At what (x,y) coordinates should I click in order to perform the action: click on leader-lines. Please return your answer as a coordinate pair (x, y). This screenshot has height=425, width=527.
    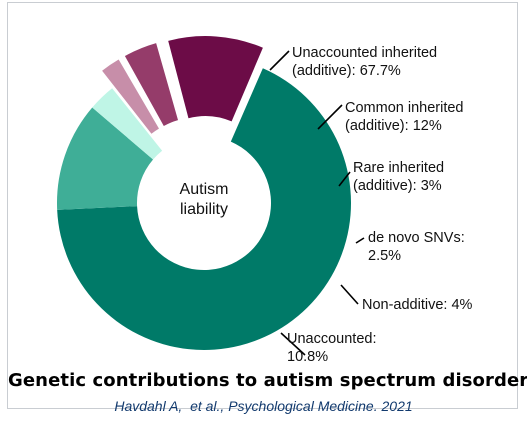
    Looking at the image, I should click on (317, 203).